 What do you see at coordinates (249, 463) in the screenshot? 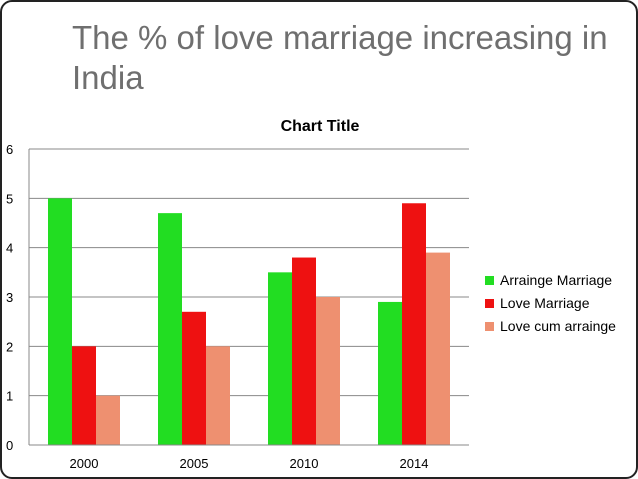
I see `x-axis-ticks: 2000 2005 2010 2014` at bounding box center [249, 463].